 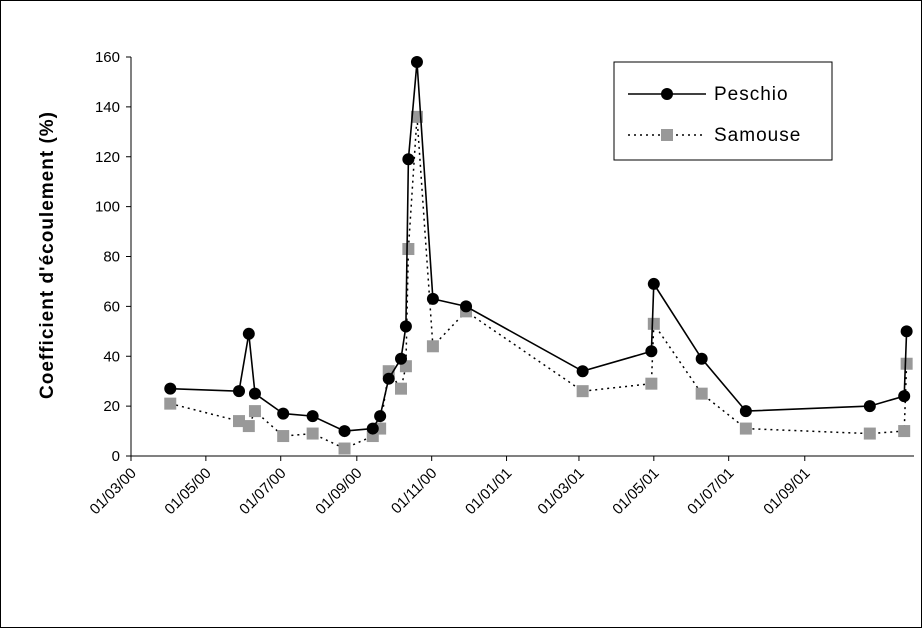 What do you see at coordinates (338, 491) in the screenshot?
I see `x-tick-label: 01/09/00` at bounding box center [338, 491].